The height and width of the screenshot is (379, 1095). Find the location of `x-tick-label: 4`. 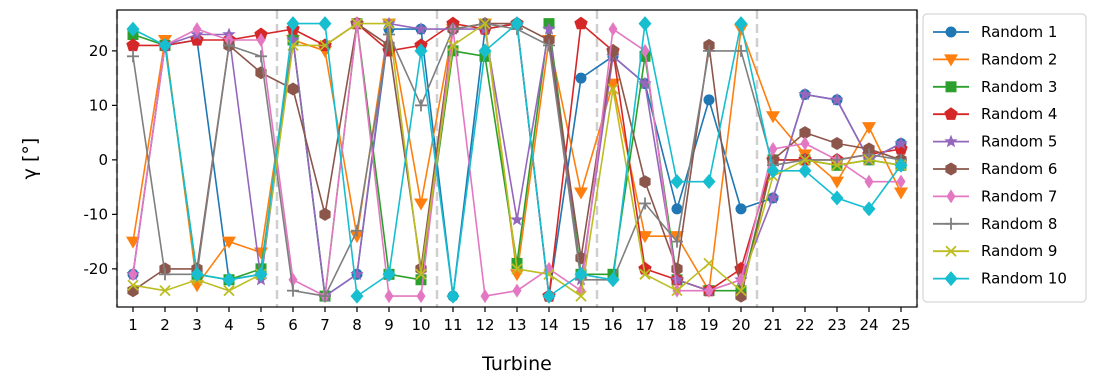

x-tick-label: 4 is located at coordinates (229, 325).